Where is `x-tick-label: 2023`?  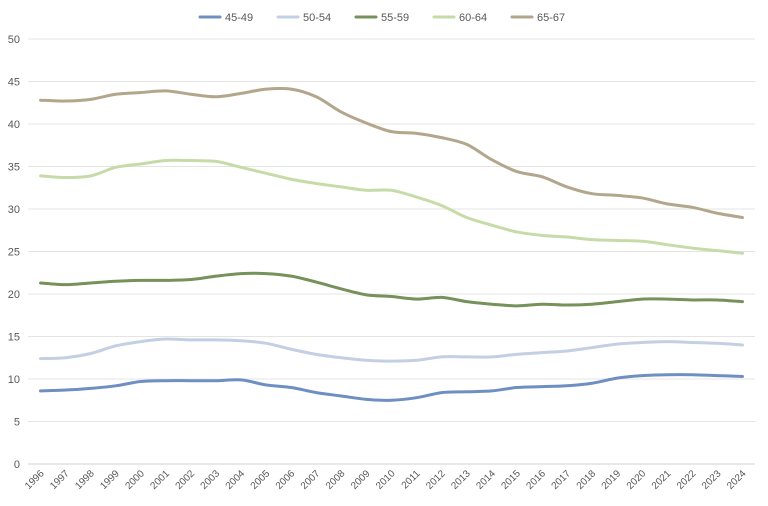
x-tick-label: 2023 is located at coordinates (712, 480).